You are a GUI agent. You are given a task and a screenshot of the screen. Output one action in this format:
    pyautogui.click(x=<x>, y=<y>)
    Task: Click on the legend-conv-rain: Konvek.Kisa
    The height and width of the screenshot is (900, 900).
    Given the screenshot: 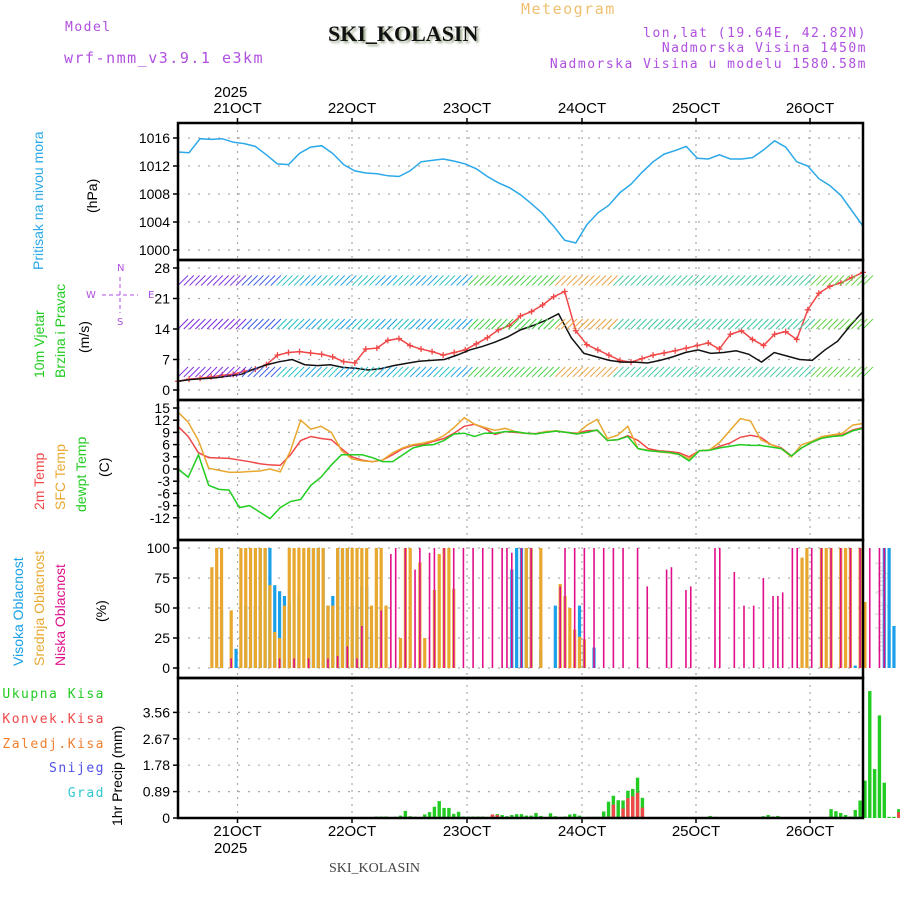 What is the action you would take?
    pyautogui.click(x=53, y=719)
    